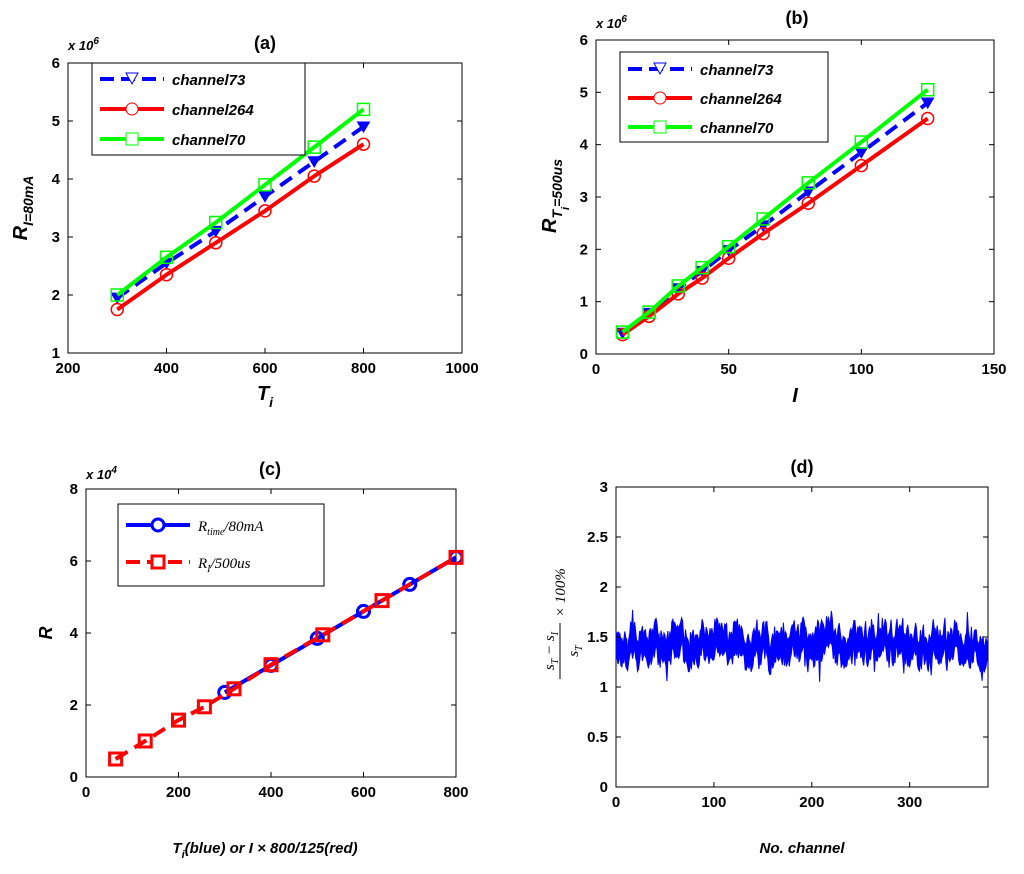  What do you see at coordinates (787, 637) in the screenshot?
I see `y-ticks-d: 0 0.5 1 1.5 2 2.5 3` at bounding box center [787, 637].